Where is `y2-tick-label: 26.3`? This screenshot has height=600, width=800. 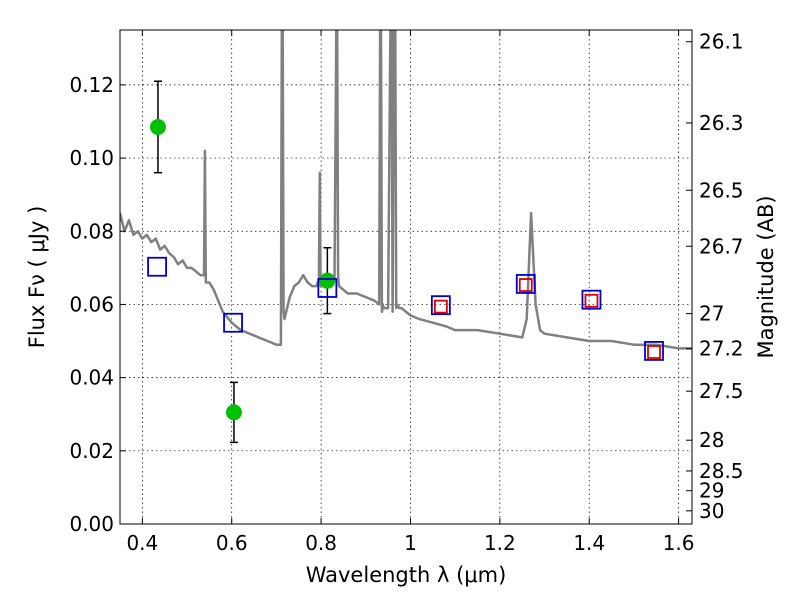
y2-tick-label: 26.3 is located at coordinates (721, 123).